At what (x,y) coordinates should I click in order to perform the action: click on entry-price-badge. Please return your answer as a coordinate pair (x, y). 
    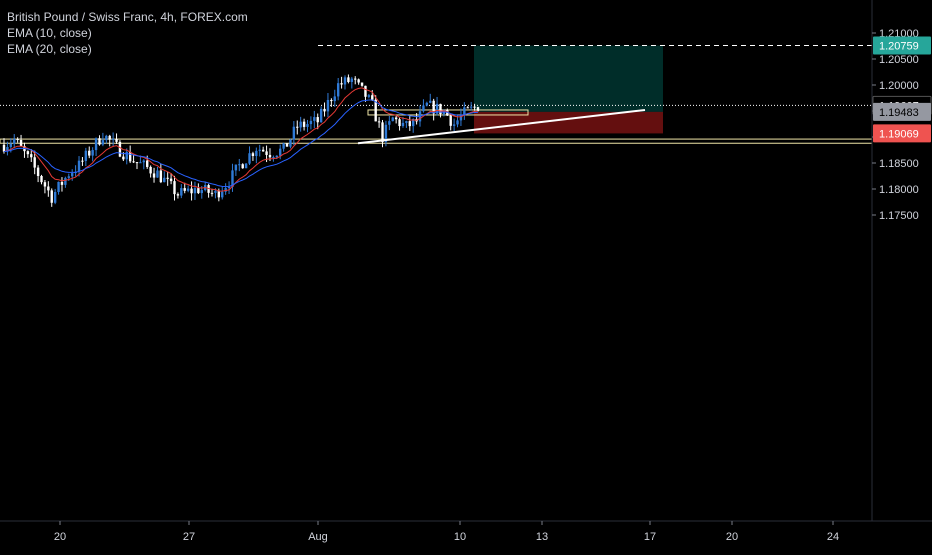
    Looking at the image, I should click on (902, 111).